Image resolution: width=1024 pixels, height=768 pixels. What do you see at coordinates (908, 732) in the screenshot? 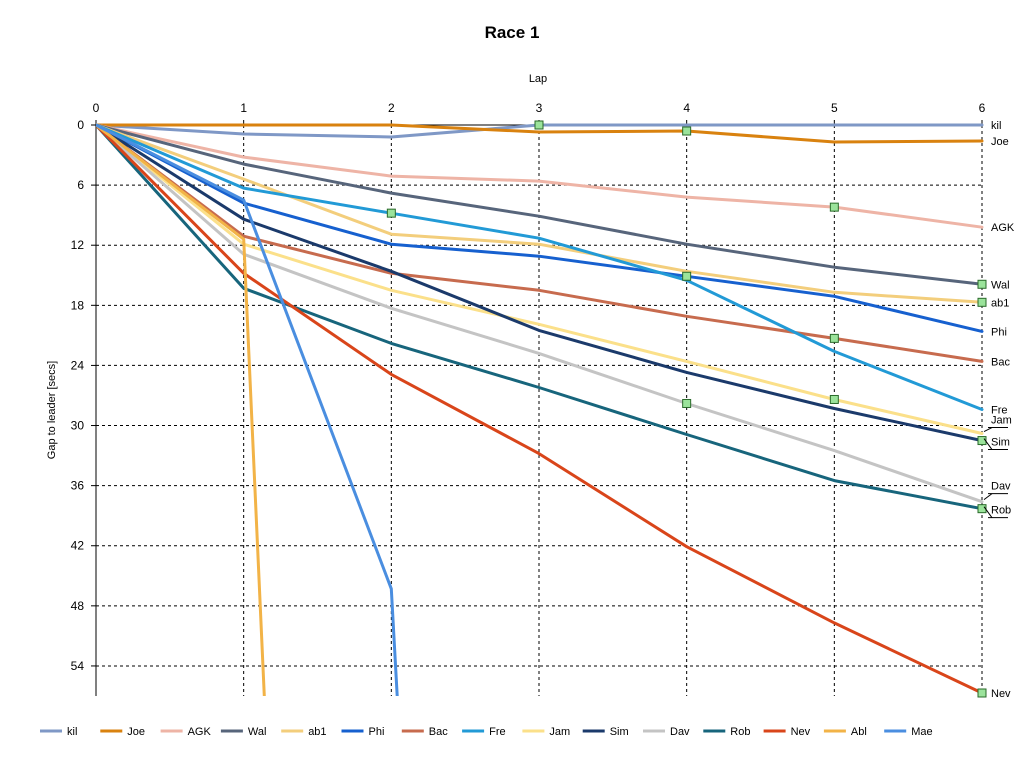
I see `legend-item-mae: Mae` at bounding box center [908, 732].